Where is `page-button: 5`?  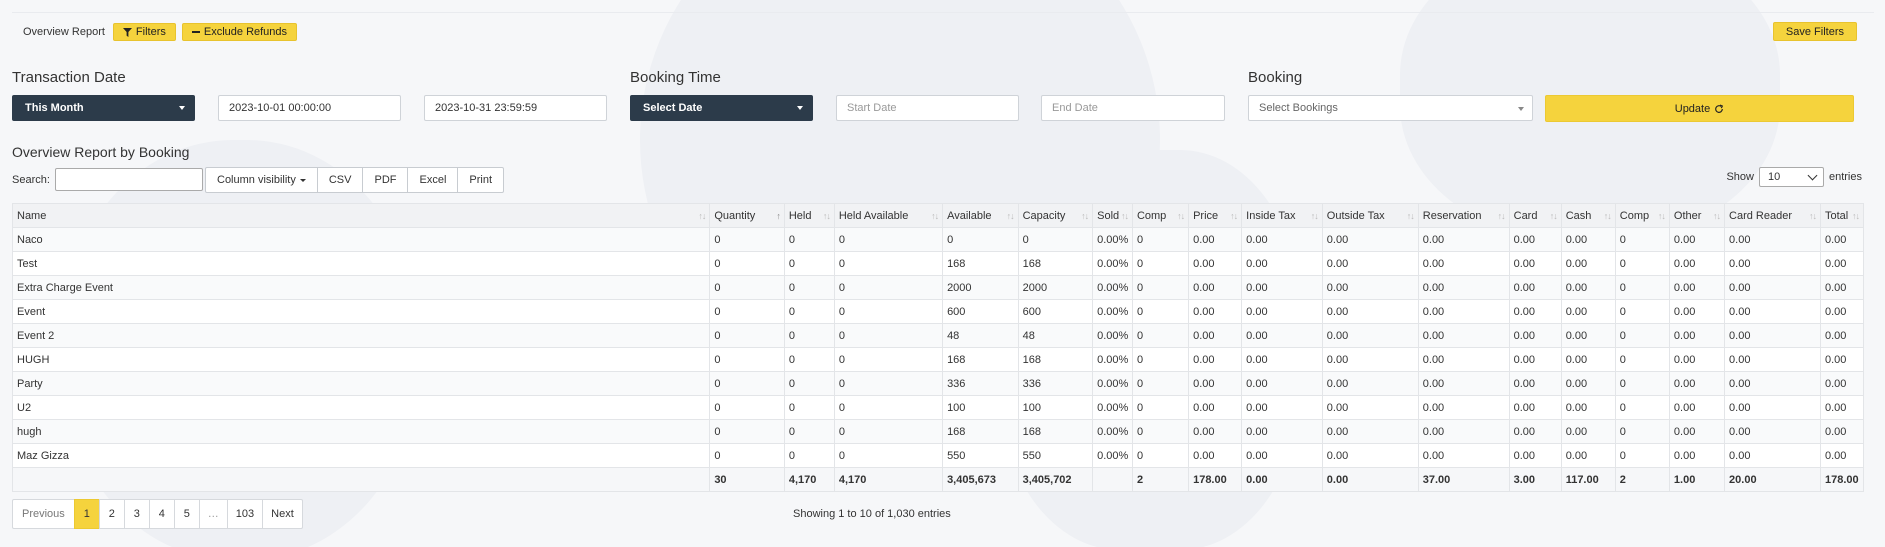
page-button: 5 is located at coordinates (186, 514).